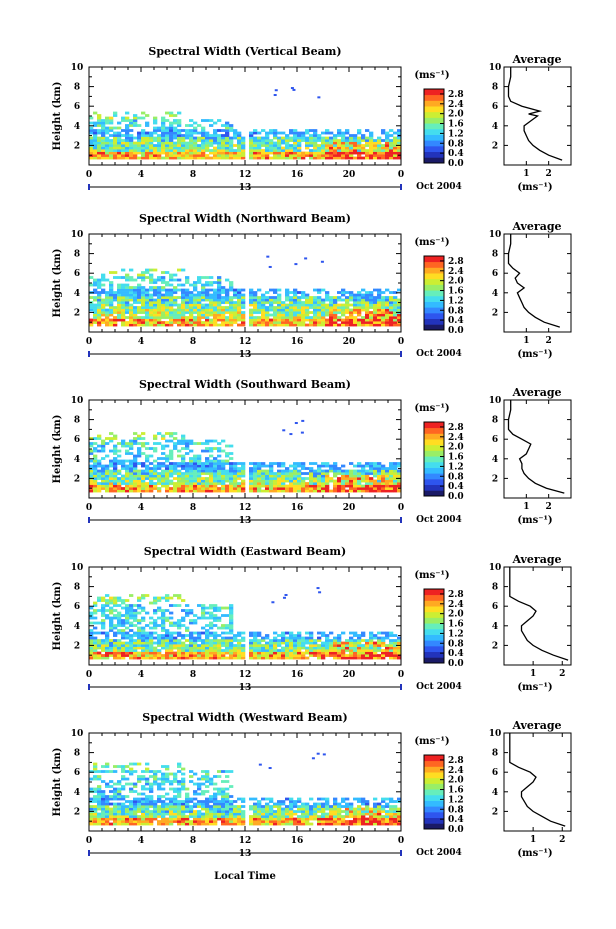 The image size is (616, 929). I want to click on day-label: 13, so click(245, 188).